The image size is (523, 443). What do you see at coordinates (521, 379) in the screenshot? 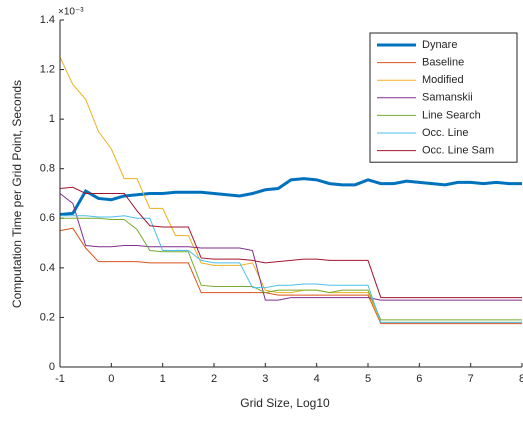
I see `x-tick-label: 8` at bounding box center [521, 379].